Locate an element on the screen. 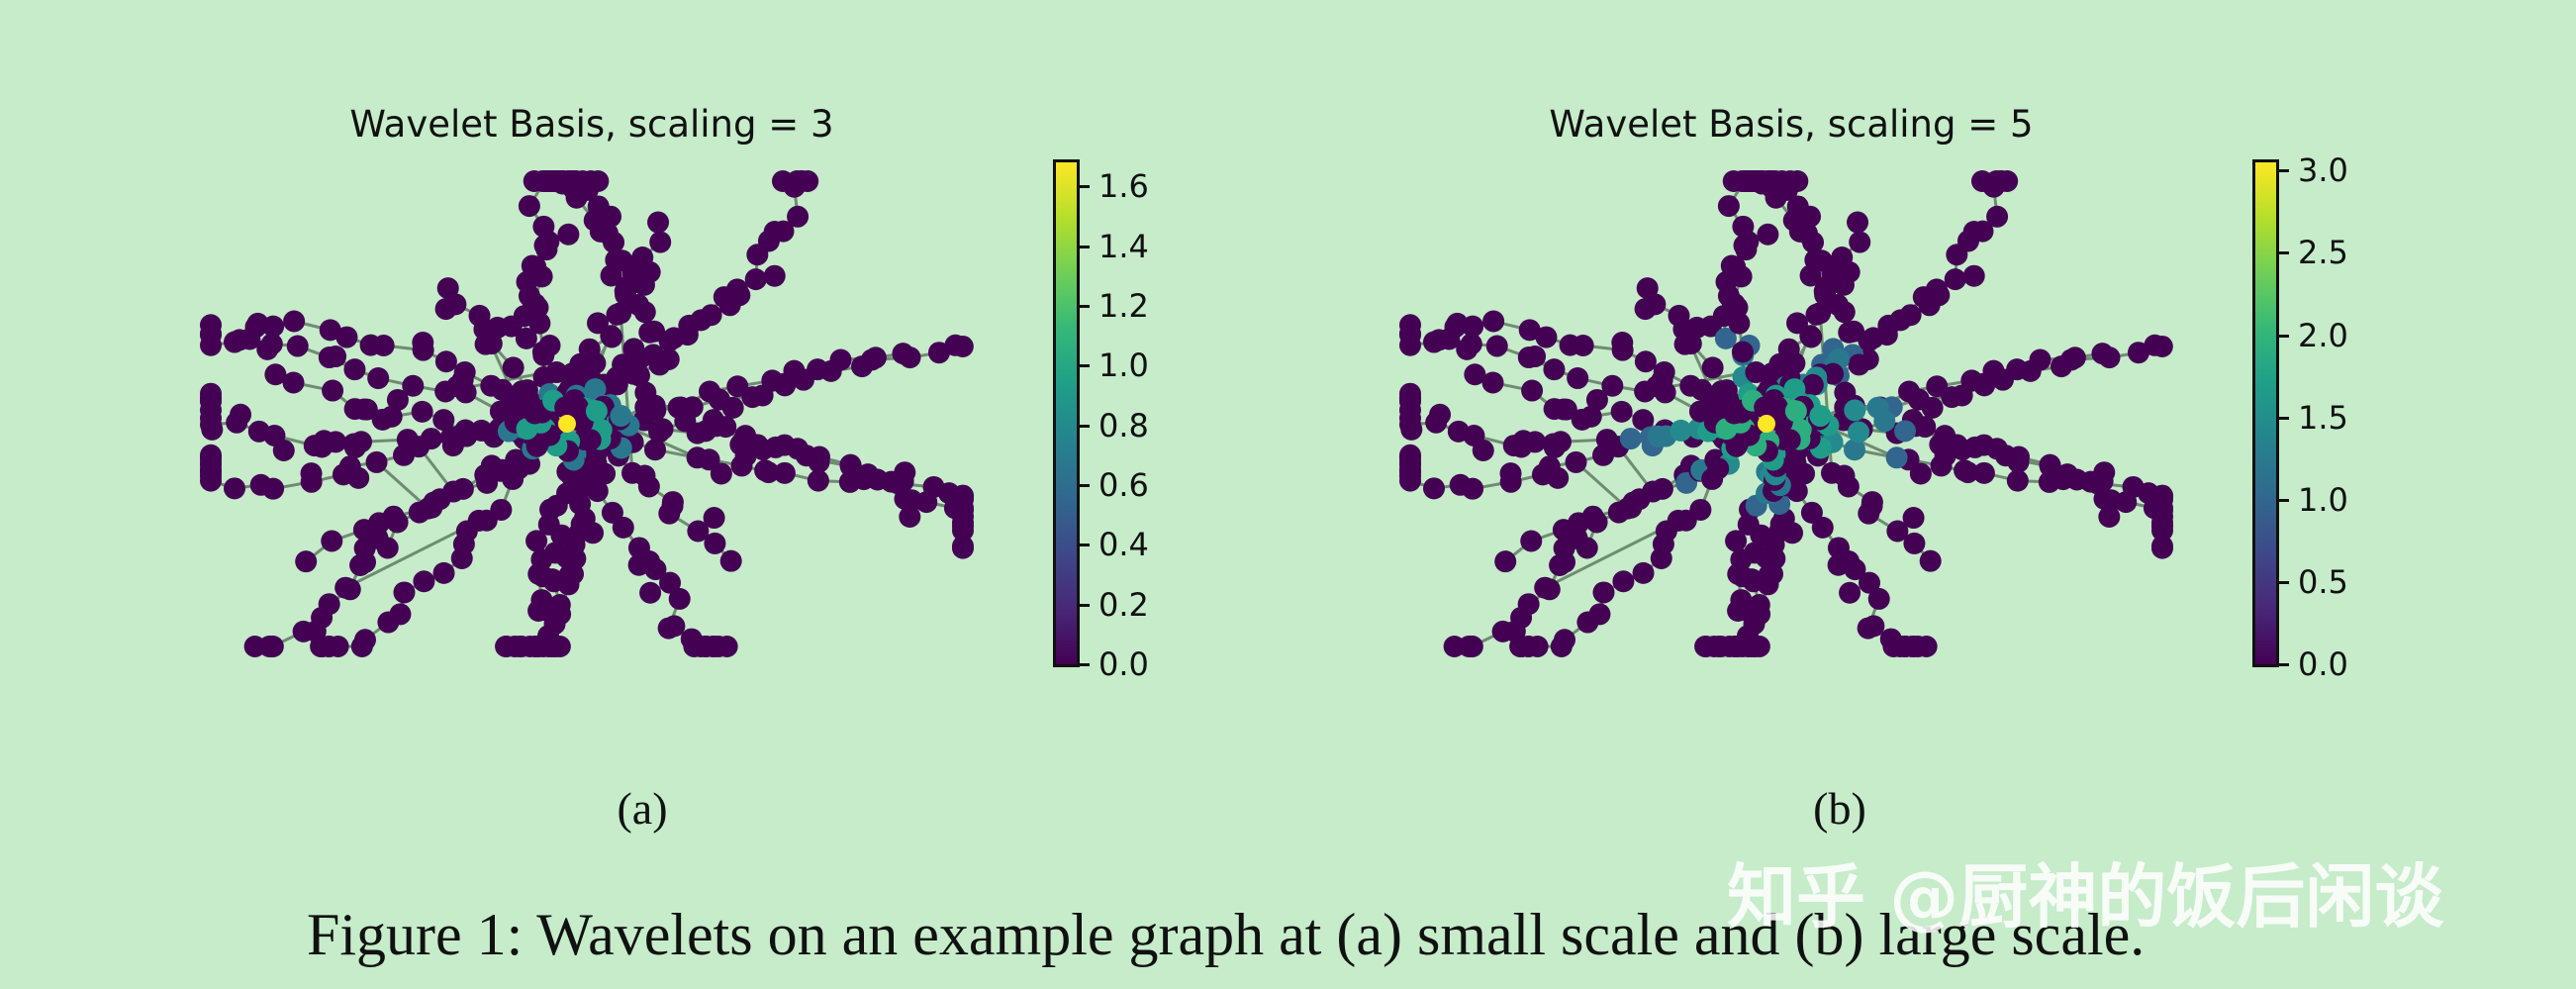  colorbar-tick-label: 1.5 is located at coordinates (2323, 418).